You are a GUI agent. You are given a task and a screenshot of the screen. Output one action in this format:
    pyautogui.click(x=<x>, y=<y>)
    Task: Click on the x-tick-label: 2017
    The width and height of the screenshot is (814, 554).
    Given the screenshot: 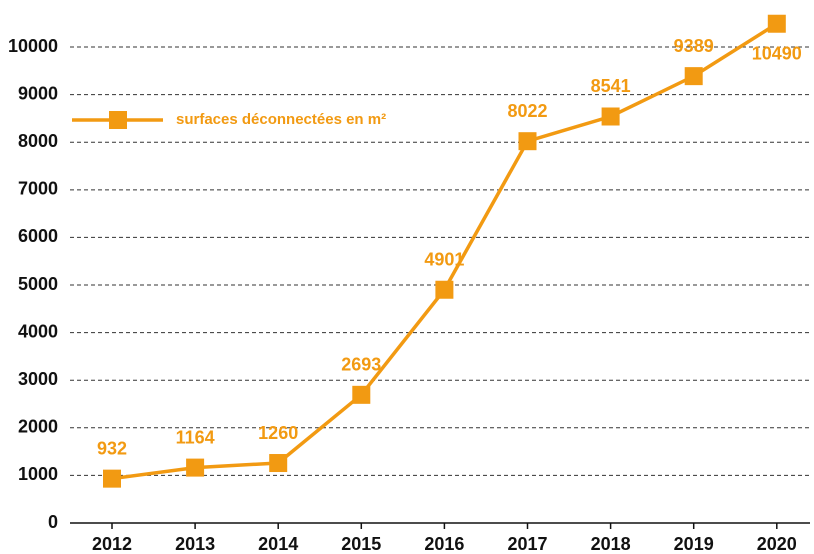 What is the action you would take?
    pyautogui.click(x=527, y=544)
    